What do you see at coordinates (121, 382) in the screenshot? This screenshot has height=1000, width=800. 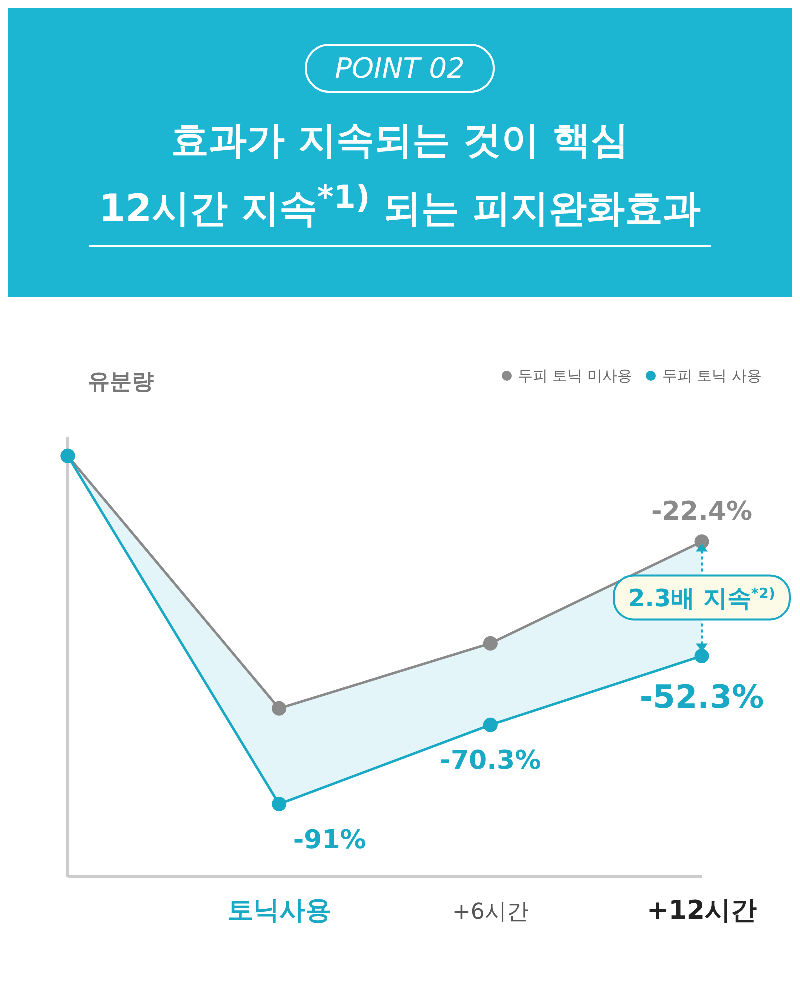 I see `y-axis-title: 유분량` at bounding box center [121, 382].